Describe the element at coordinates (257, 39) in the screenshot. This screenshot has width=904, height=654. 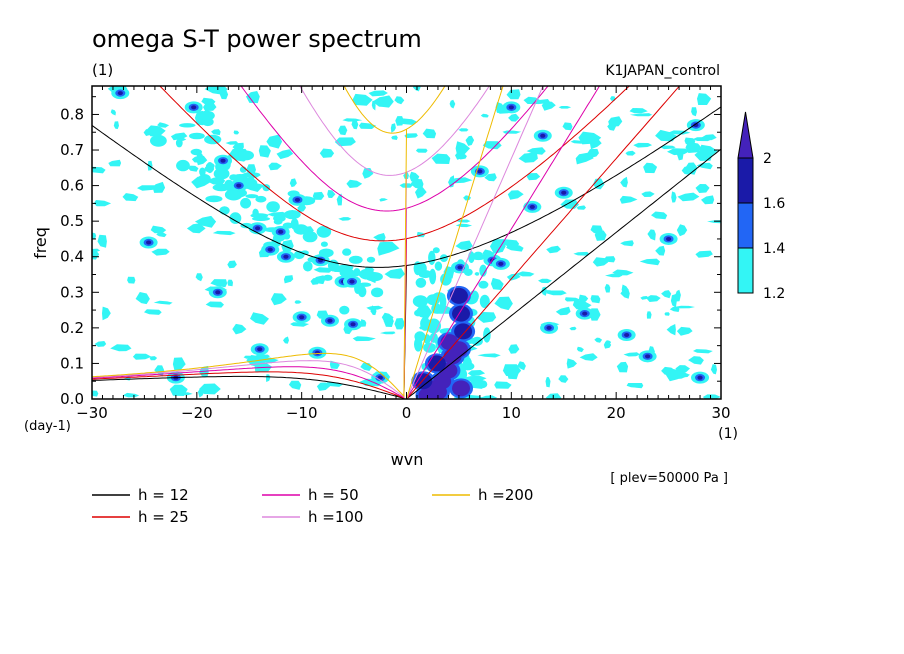
I see `chart-title: omega S-T power spectrum` at that location.